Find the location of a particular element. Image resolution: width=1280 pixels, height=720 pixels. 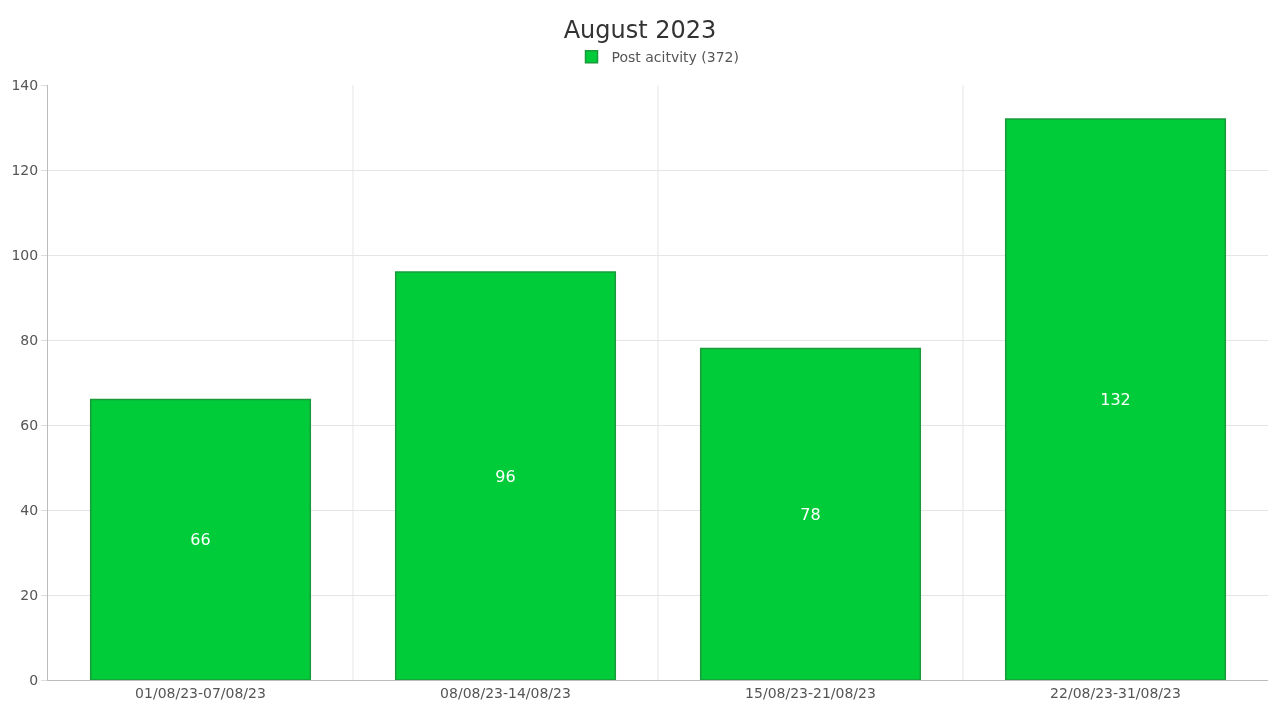

data-label: 96 is located at coordinates (505, 476).